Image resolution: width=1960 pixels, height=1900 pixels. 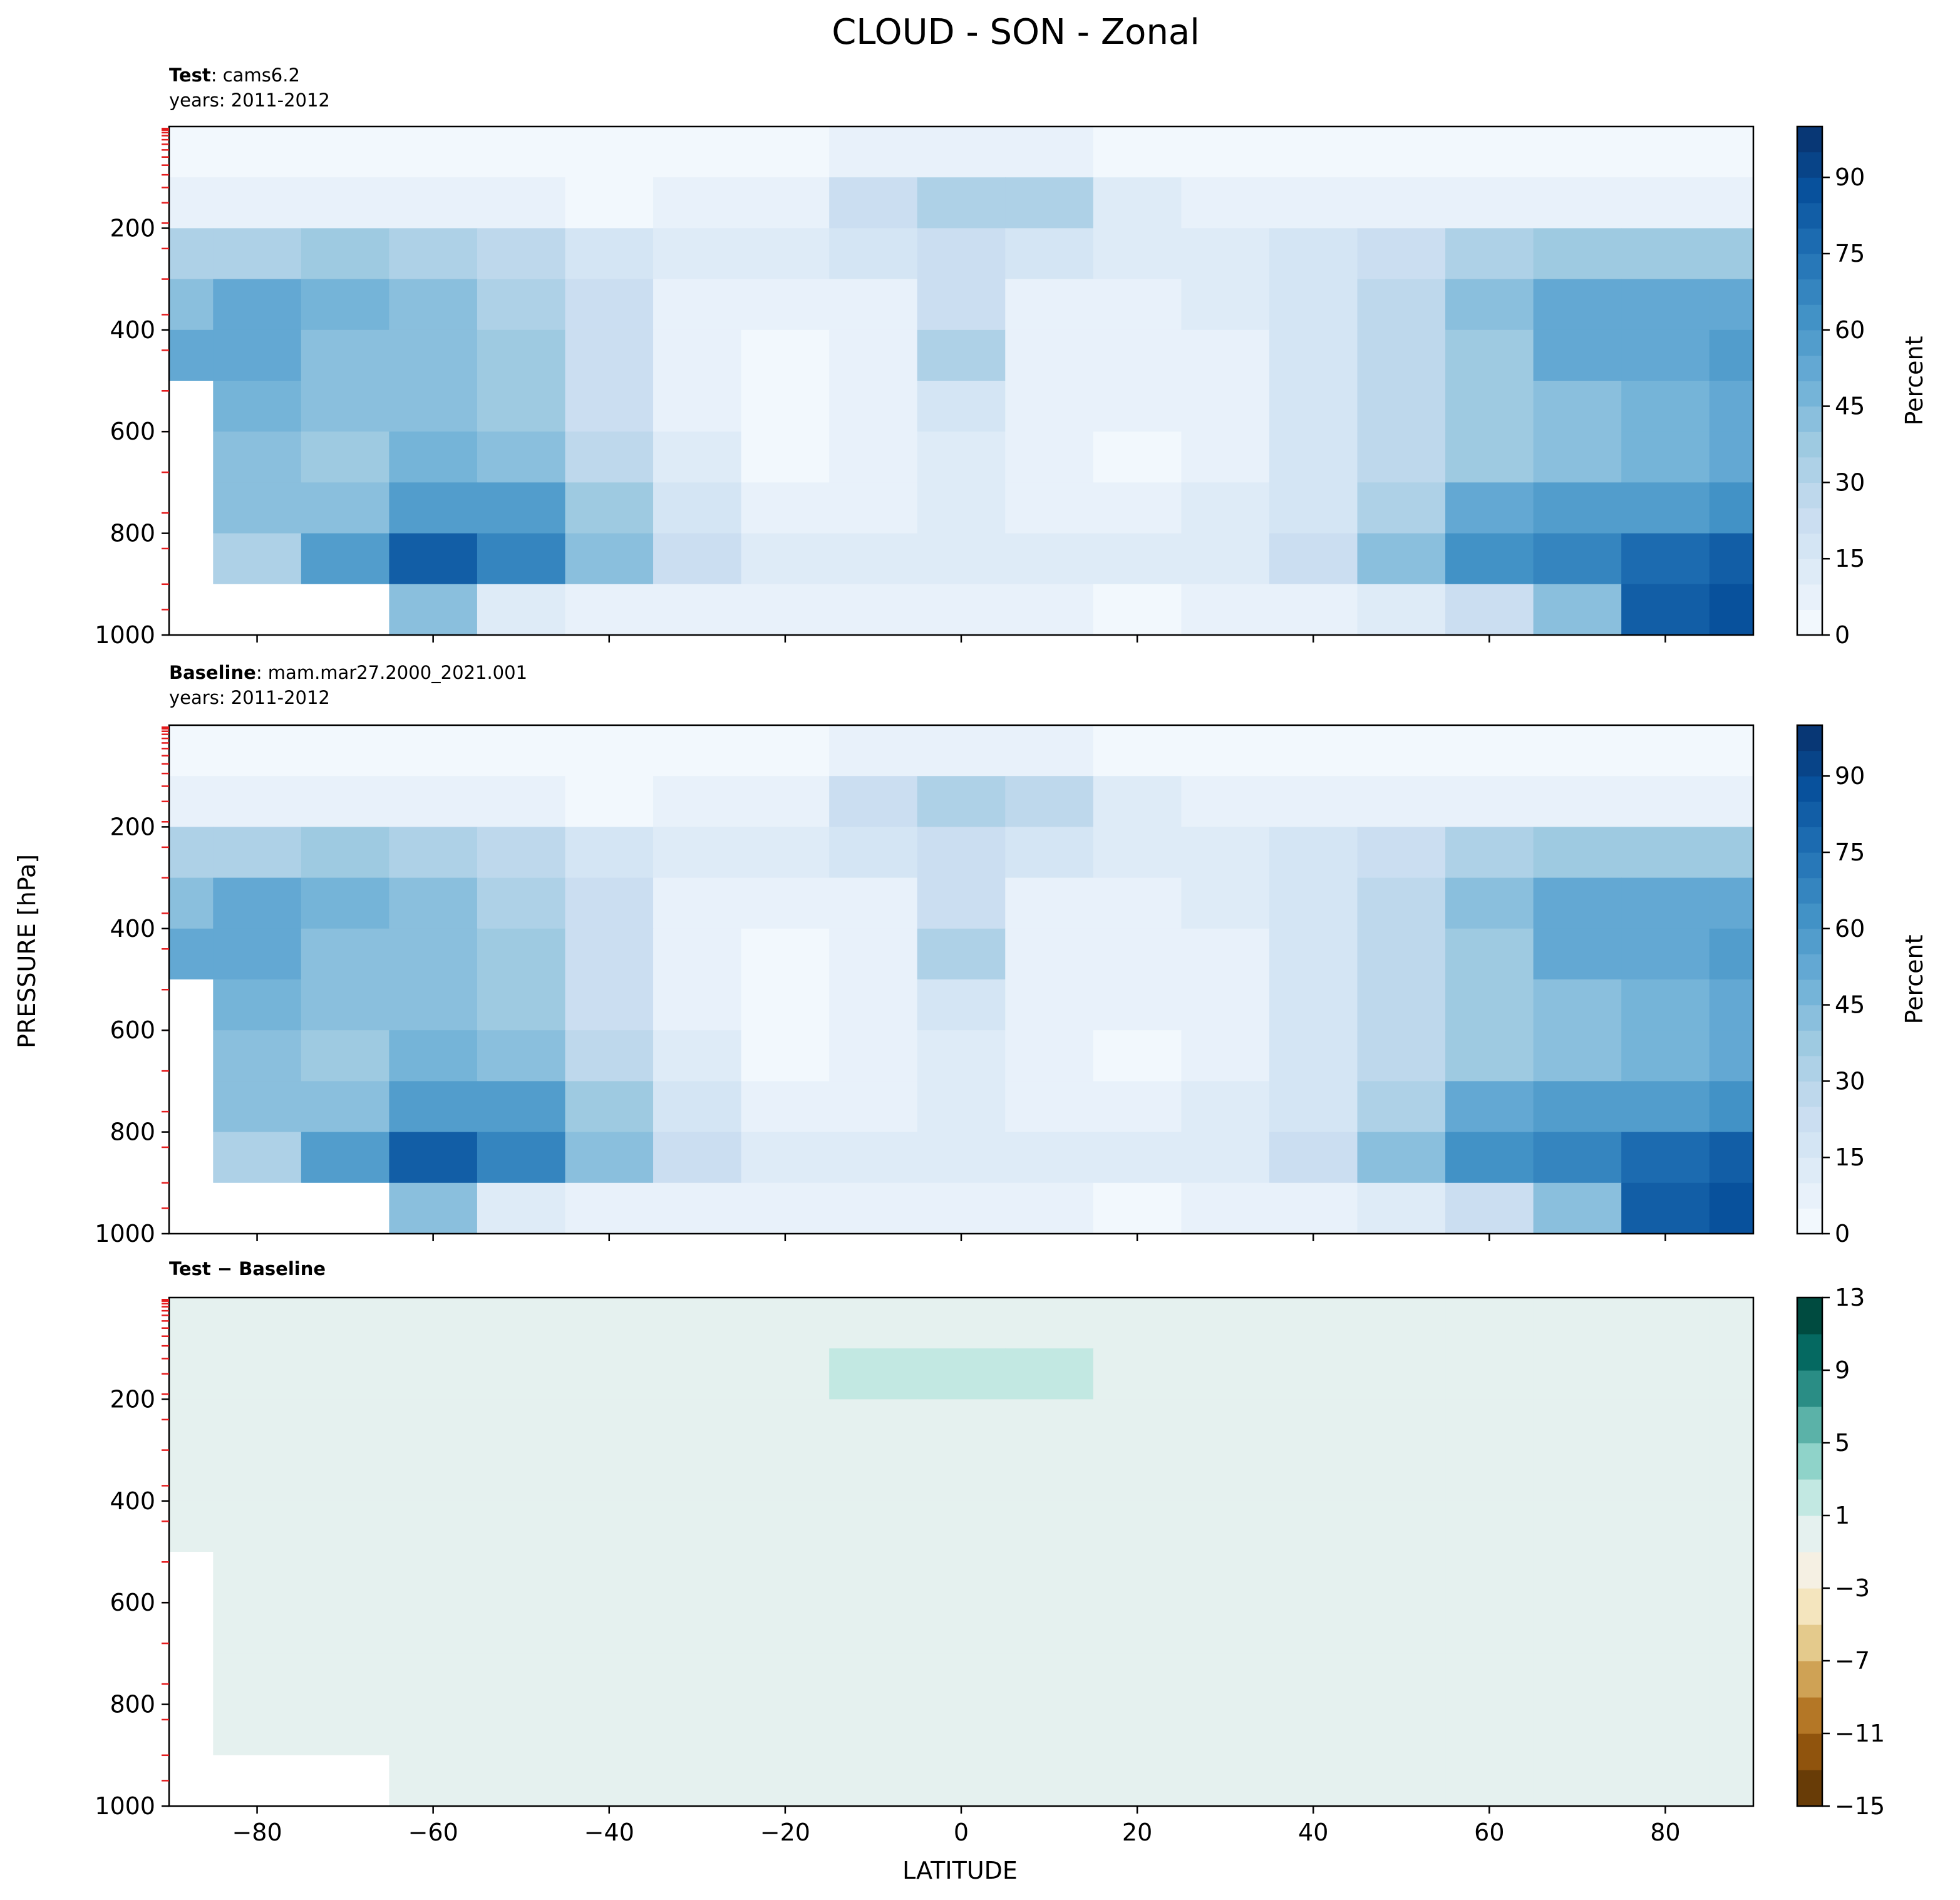 I want to click on y-tick-label: 600, so click(x=132, y=431).